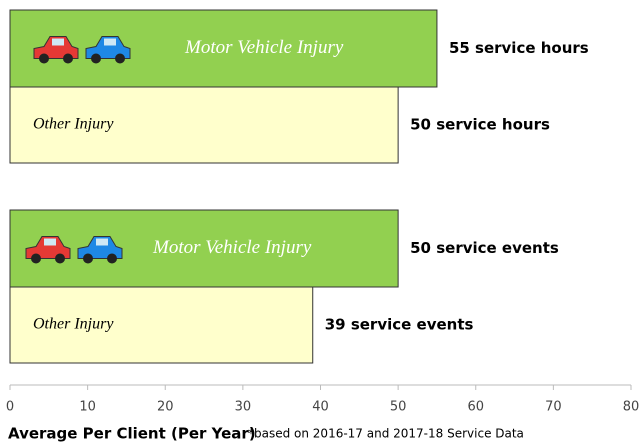 The width and height of the screenshot is (644, 445). What do you see at coordinates (320, 407) in the screenshot?
I see `x-tick-label: 40` at bounding box center [320, 407].